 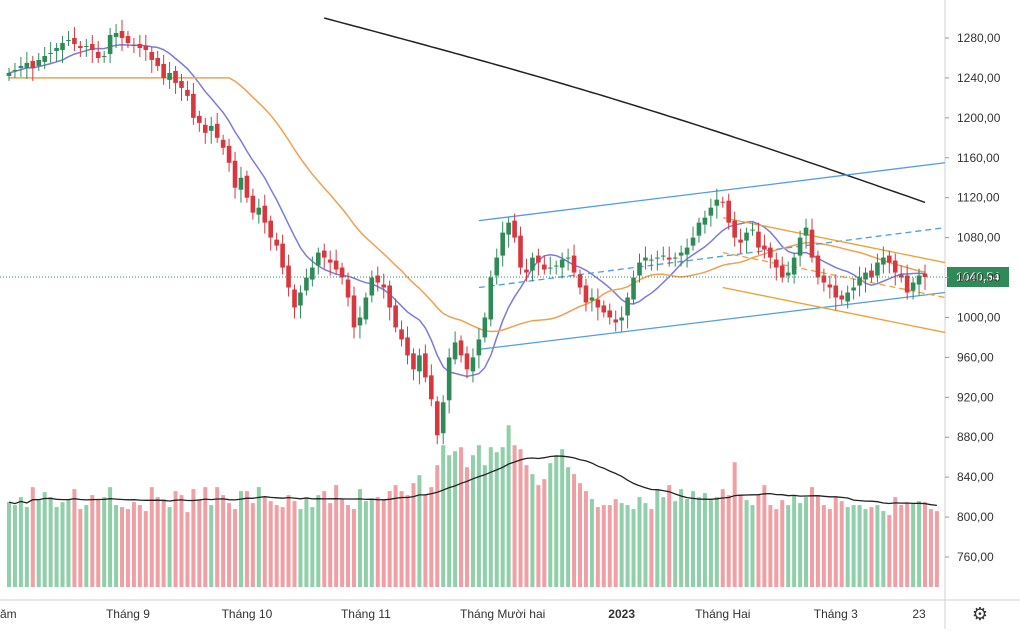 I want to click on x-tick-label: Tháng 9, so click(x=128, y=614).